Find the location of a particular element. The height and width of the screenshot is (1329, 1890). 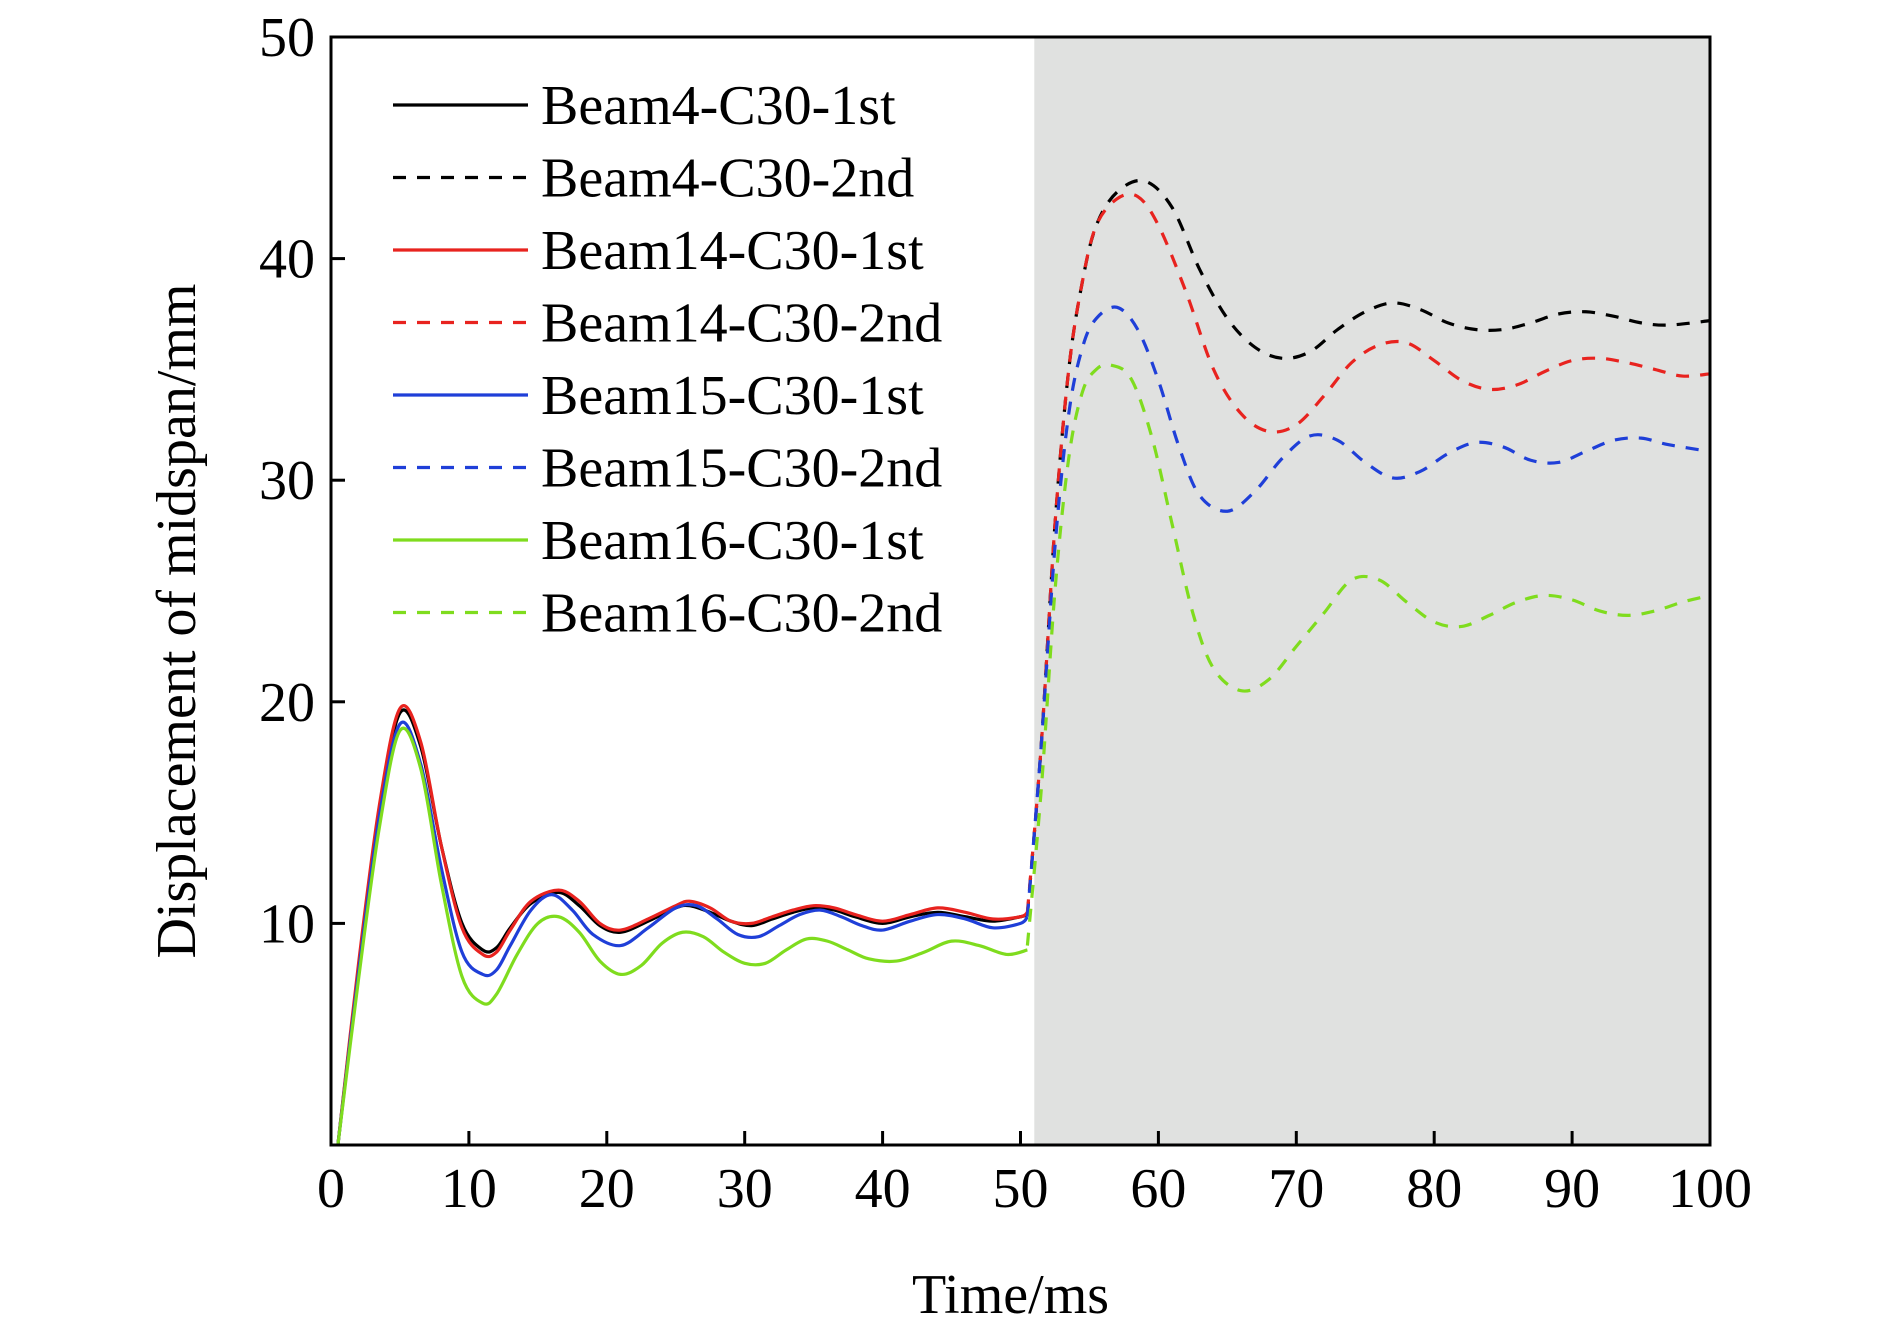

x-tick-label: 30 is located at coordinates (745, 1189).